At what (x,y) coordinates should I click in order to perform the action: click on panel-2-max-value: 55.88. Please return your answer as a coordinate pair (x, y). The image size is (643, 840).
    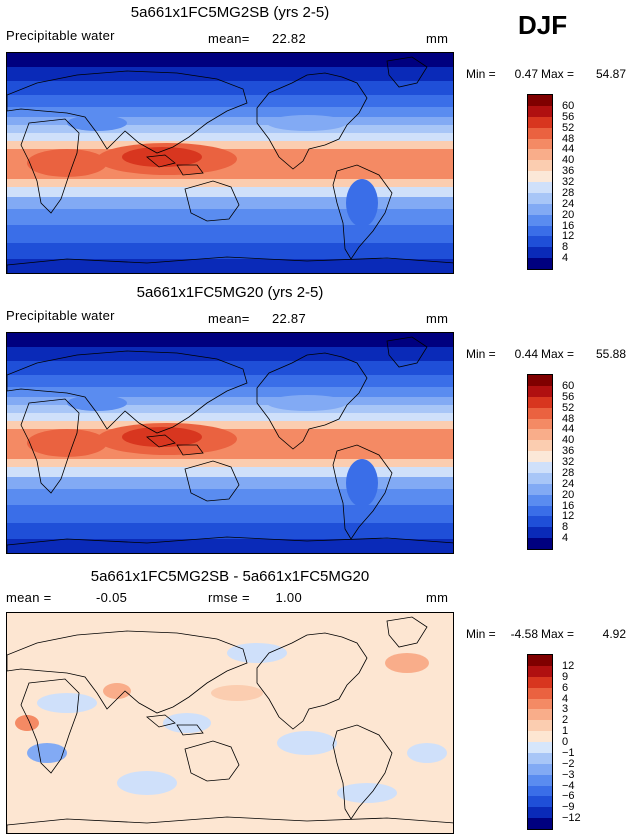
    Looking at the image, I should click on (610, 354).